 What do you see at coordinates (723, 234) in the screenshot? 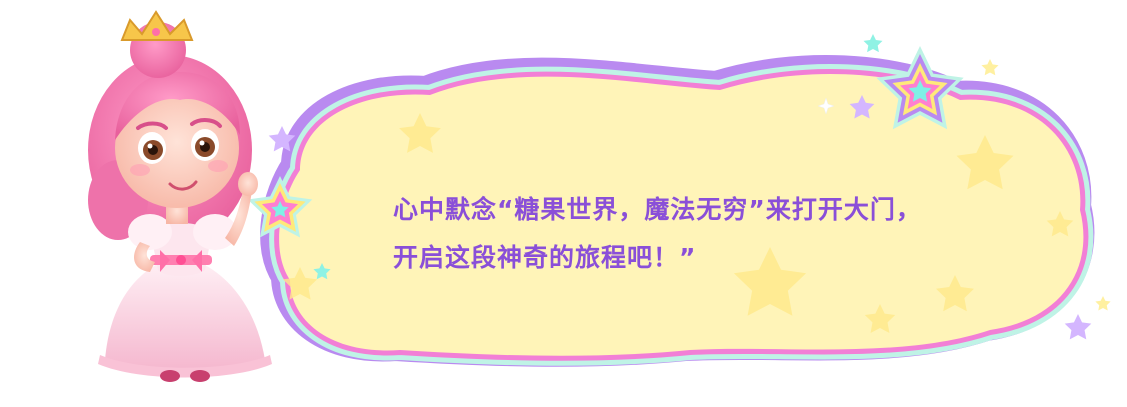
I see `dialog-text: 心中默念“糖果世界，魔法无穷”来打开大门， 开启这段神奇的旅程吧！”` at bounding box center [723, 234].